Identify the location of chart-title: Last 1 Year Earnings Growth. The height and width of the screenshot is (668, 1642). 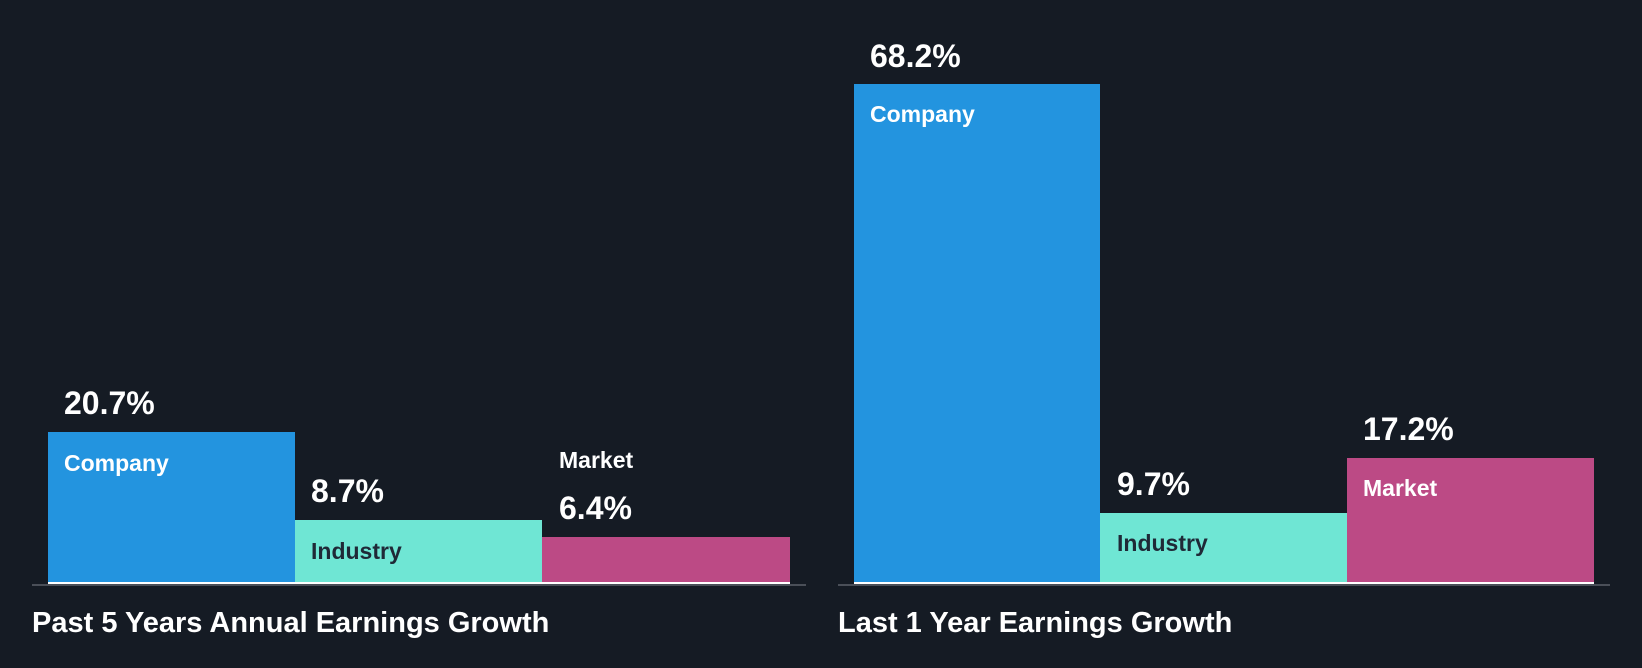
(1035, 623).